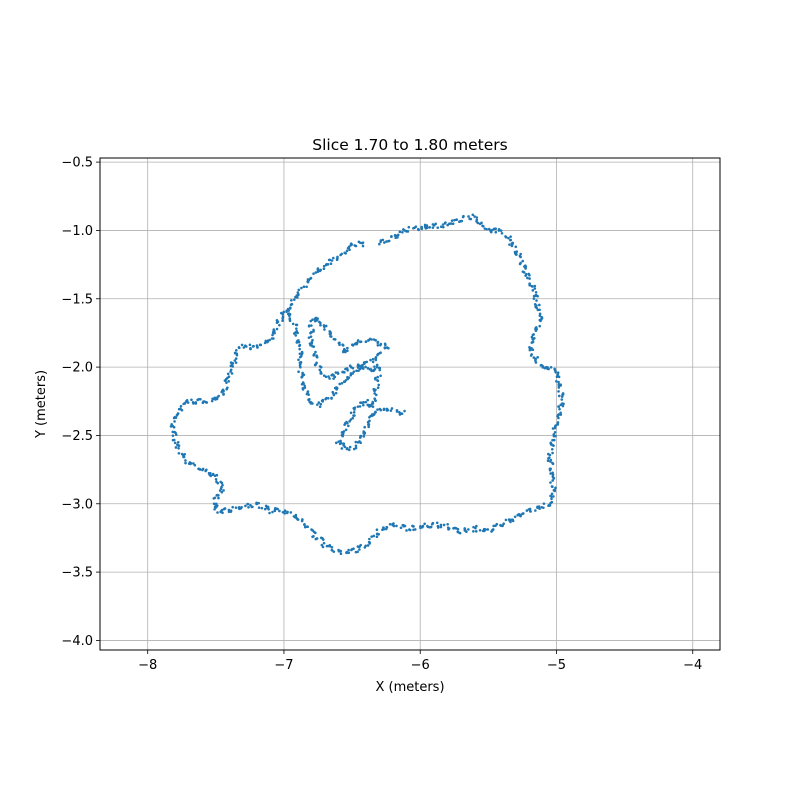 This screenshot has height=800, width=800. I want to click on y-axis-label: Y (meters), so click(41, 404).